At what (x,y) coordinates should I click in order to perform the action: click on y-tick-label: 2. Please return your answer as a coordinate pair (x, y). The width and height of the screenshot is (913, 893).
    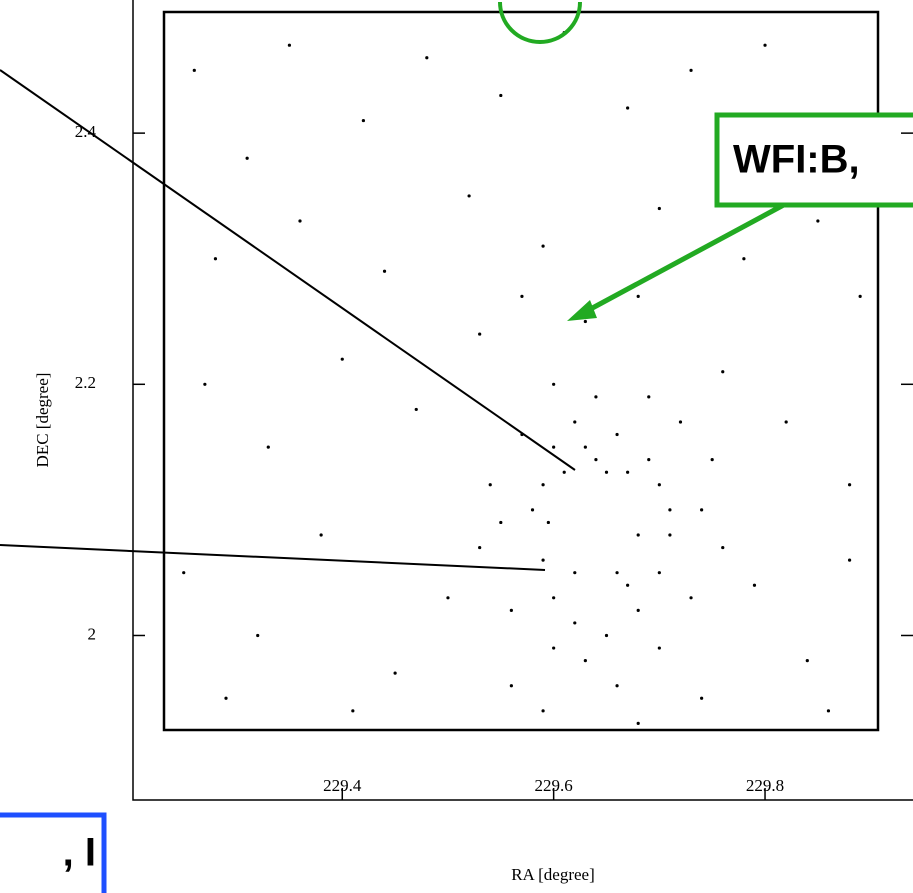
    Looking at the image, I should click on (92, 633).